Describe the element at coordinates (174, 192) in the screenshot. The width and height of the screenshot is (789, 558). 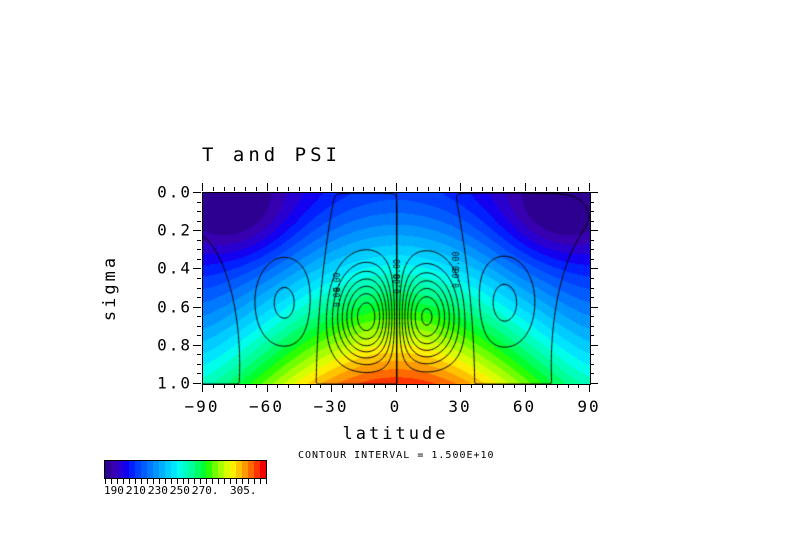
I see `y-axis-tick-label: 0.0` at that location.